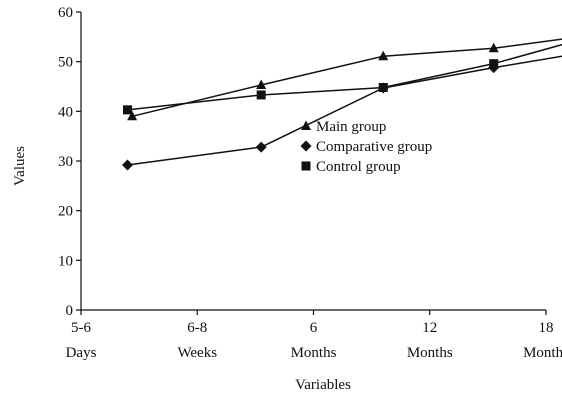 Image resolution: width=562 pixels, height=395 pixels. I want to click on legend-label-comparative-group: Comparative group, so click(374, 147).